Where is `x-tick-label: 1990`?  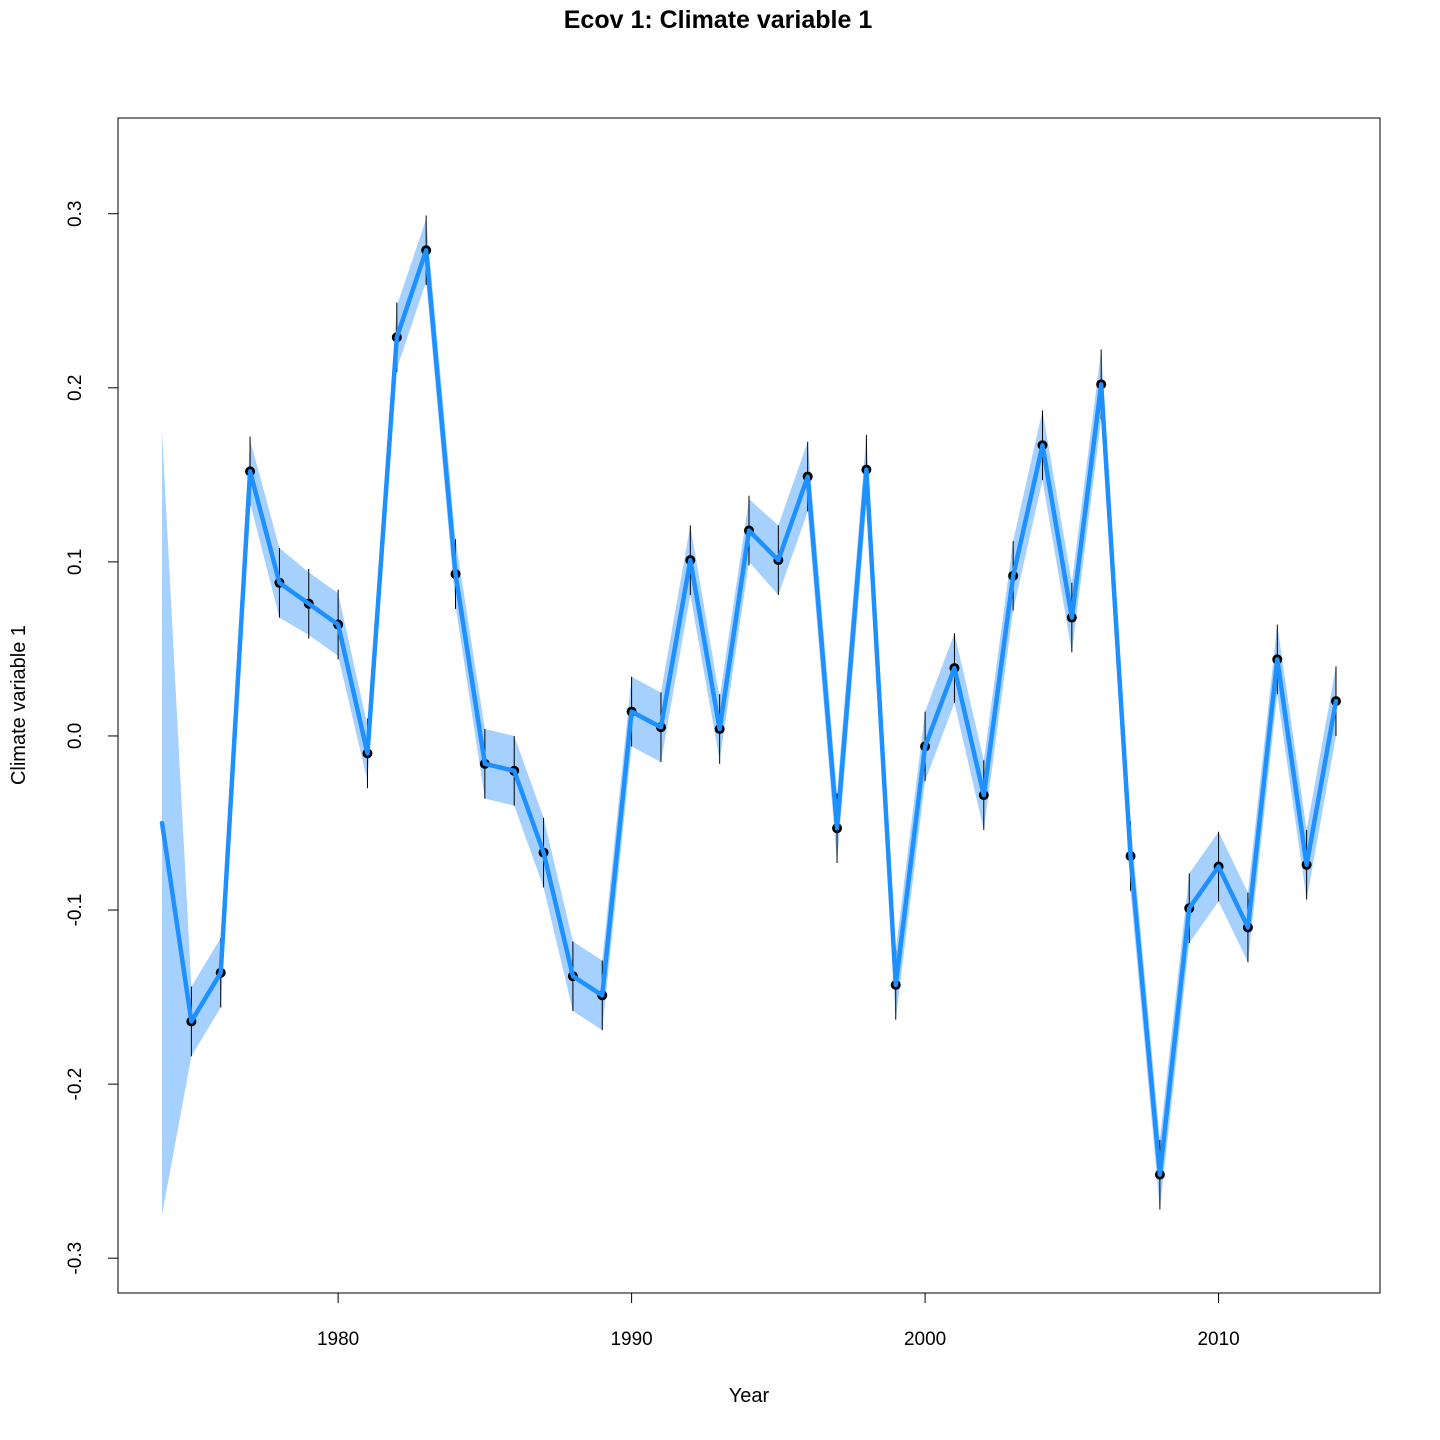
x-tick-label: 1990 is located at coordinates (631, 1339).